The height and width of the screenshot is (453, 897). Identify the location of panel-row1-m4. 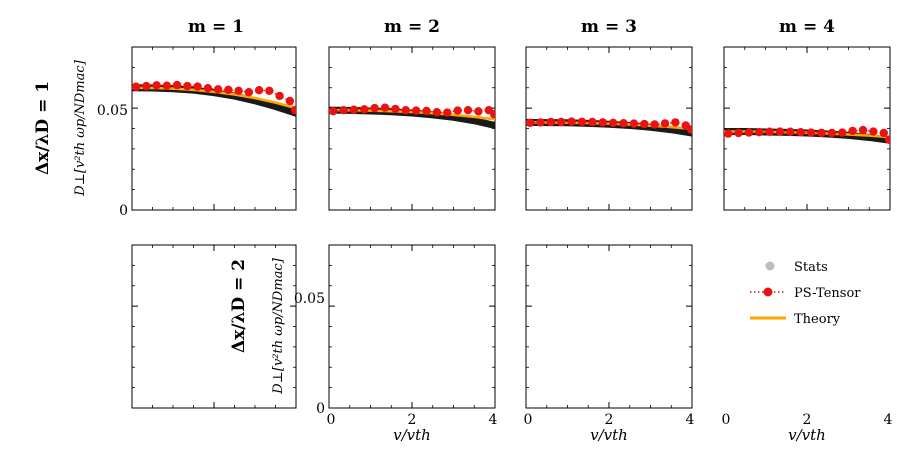
(807, 128).